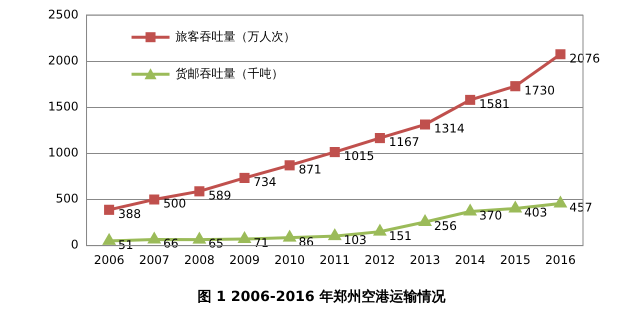 The image size is (643, 324). What do you see at coordinates (154, 259) in the screenshot?
I see `x-tick-label: 2007` at bounding box center [154, 259].